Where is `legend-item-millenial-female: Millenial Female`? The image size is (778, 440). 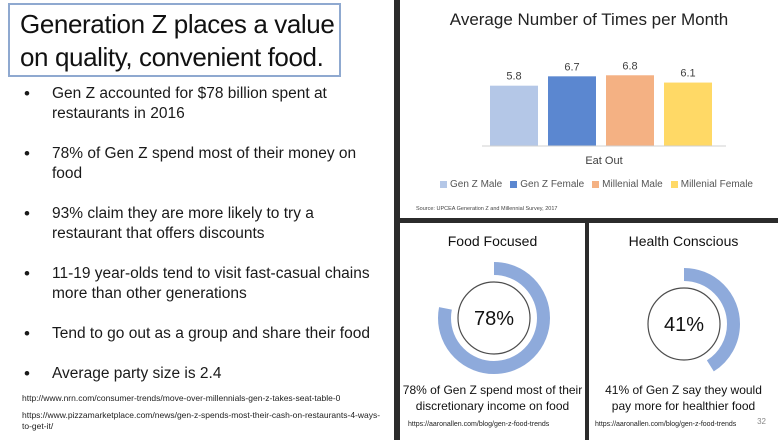
legend-item-millenial-female: Millenial Female is located at coordinates (711, 184).